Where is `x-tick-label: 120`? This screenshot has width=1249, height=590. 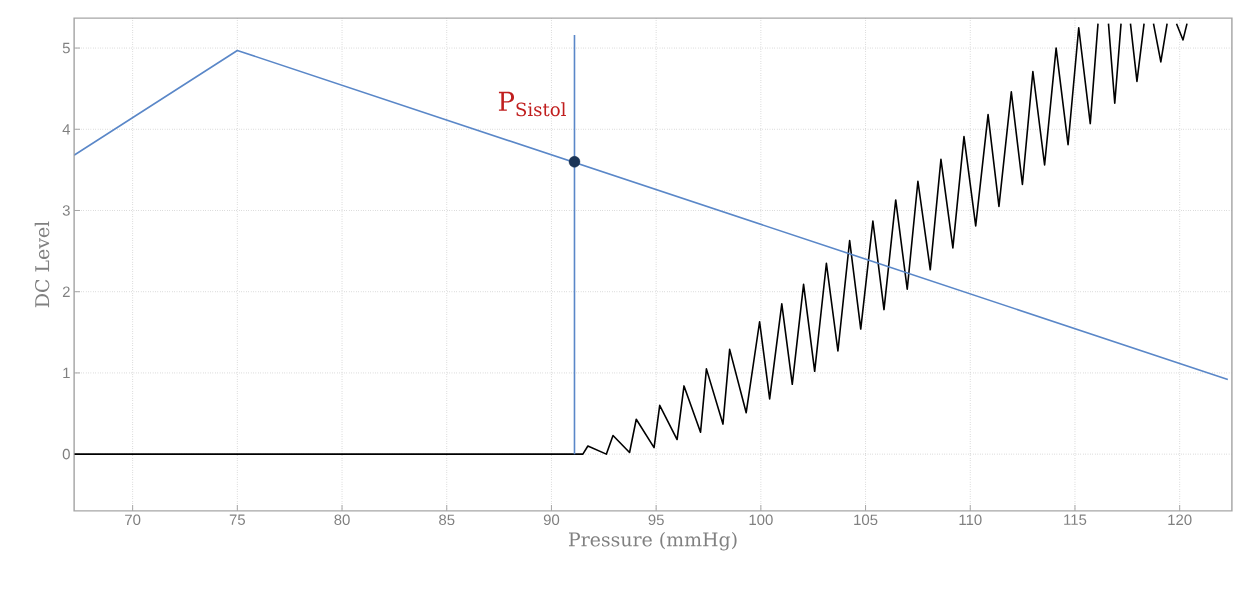
x-tick-label: 120 is located at coordinates (1180, 520).